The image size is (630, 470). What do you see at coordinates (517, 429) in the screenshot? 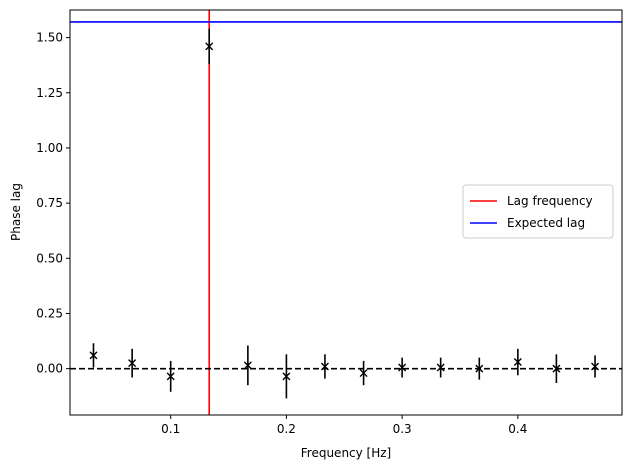
I see `x-tick-label: 0.4` at bounding box center [517, 429].